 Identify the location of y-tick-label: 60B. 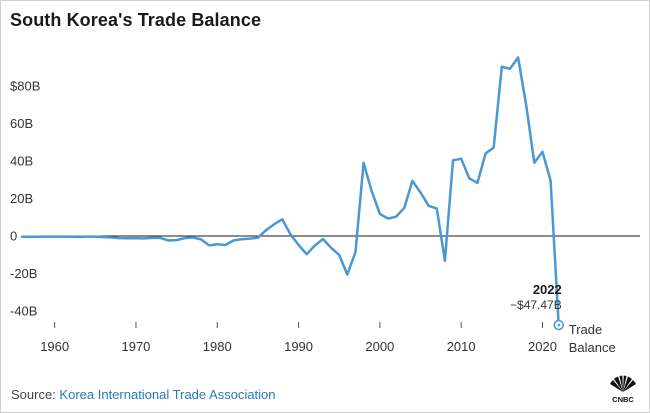
(21, 123).